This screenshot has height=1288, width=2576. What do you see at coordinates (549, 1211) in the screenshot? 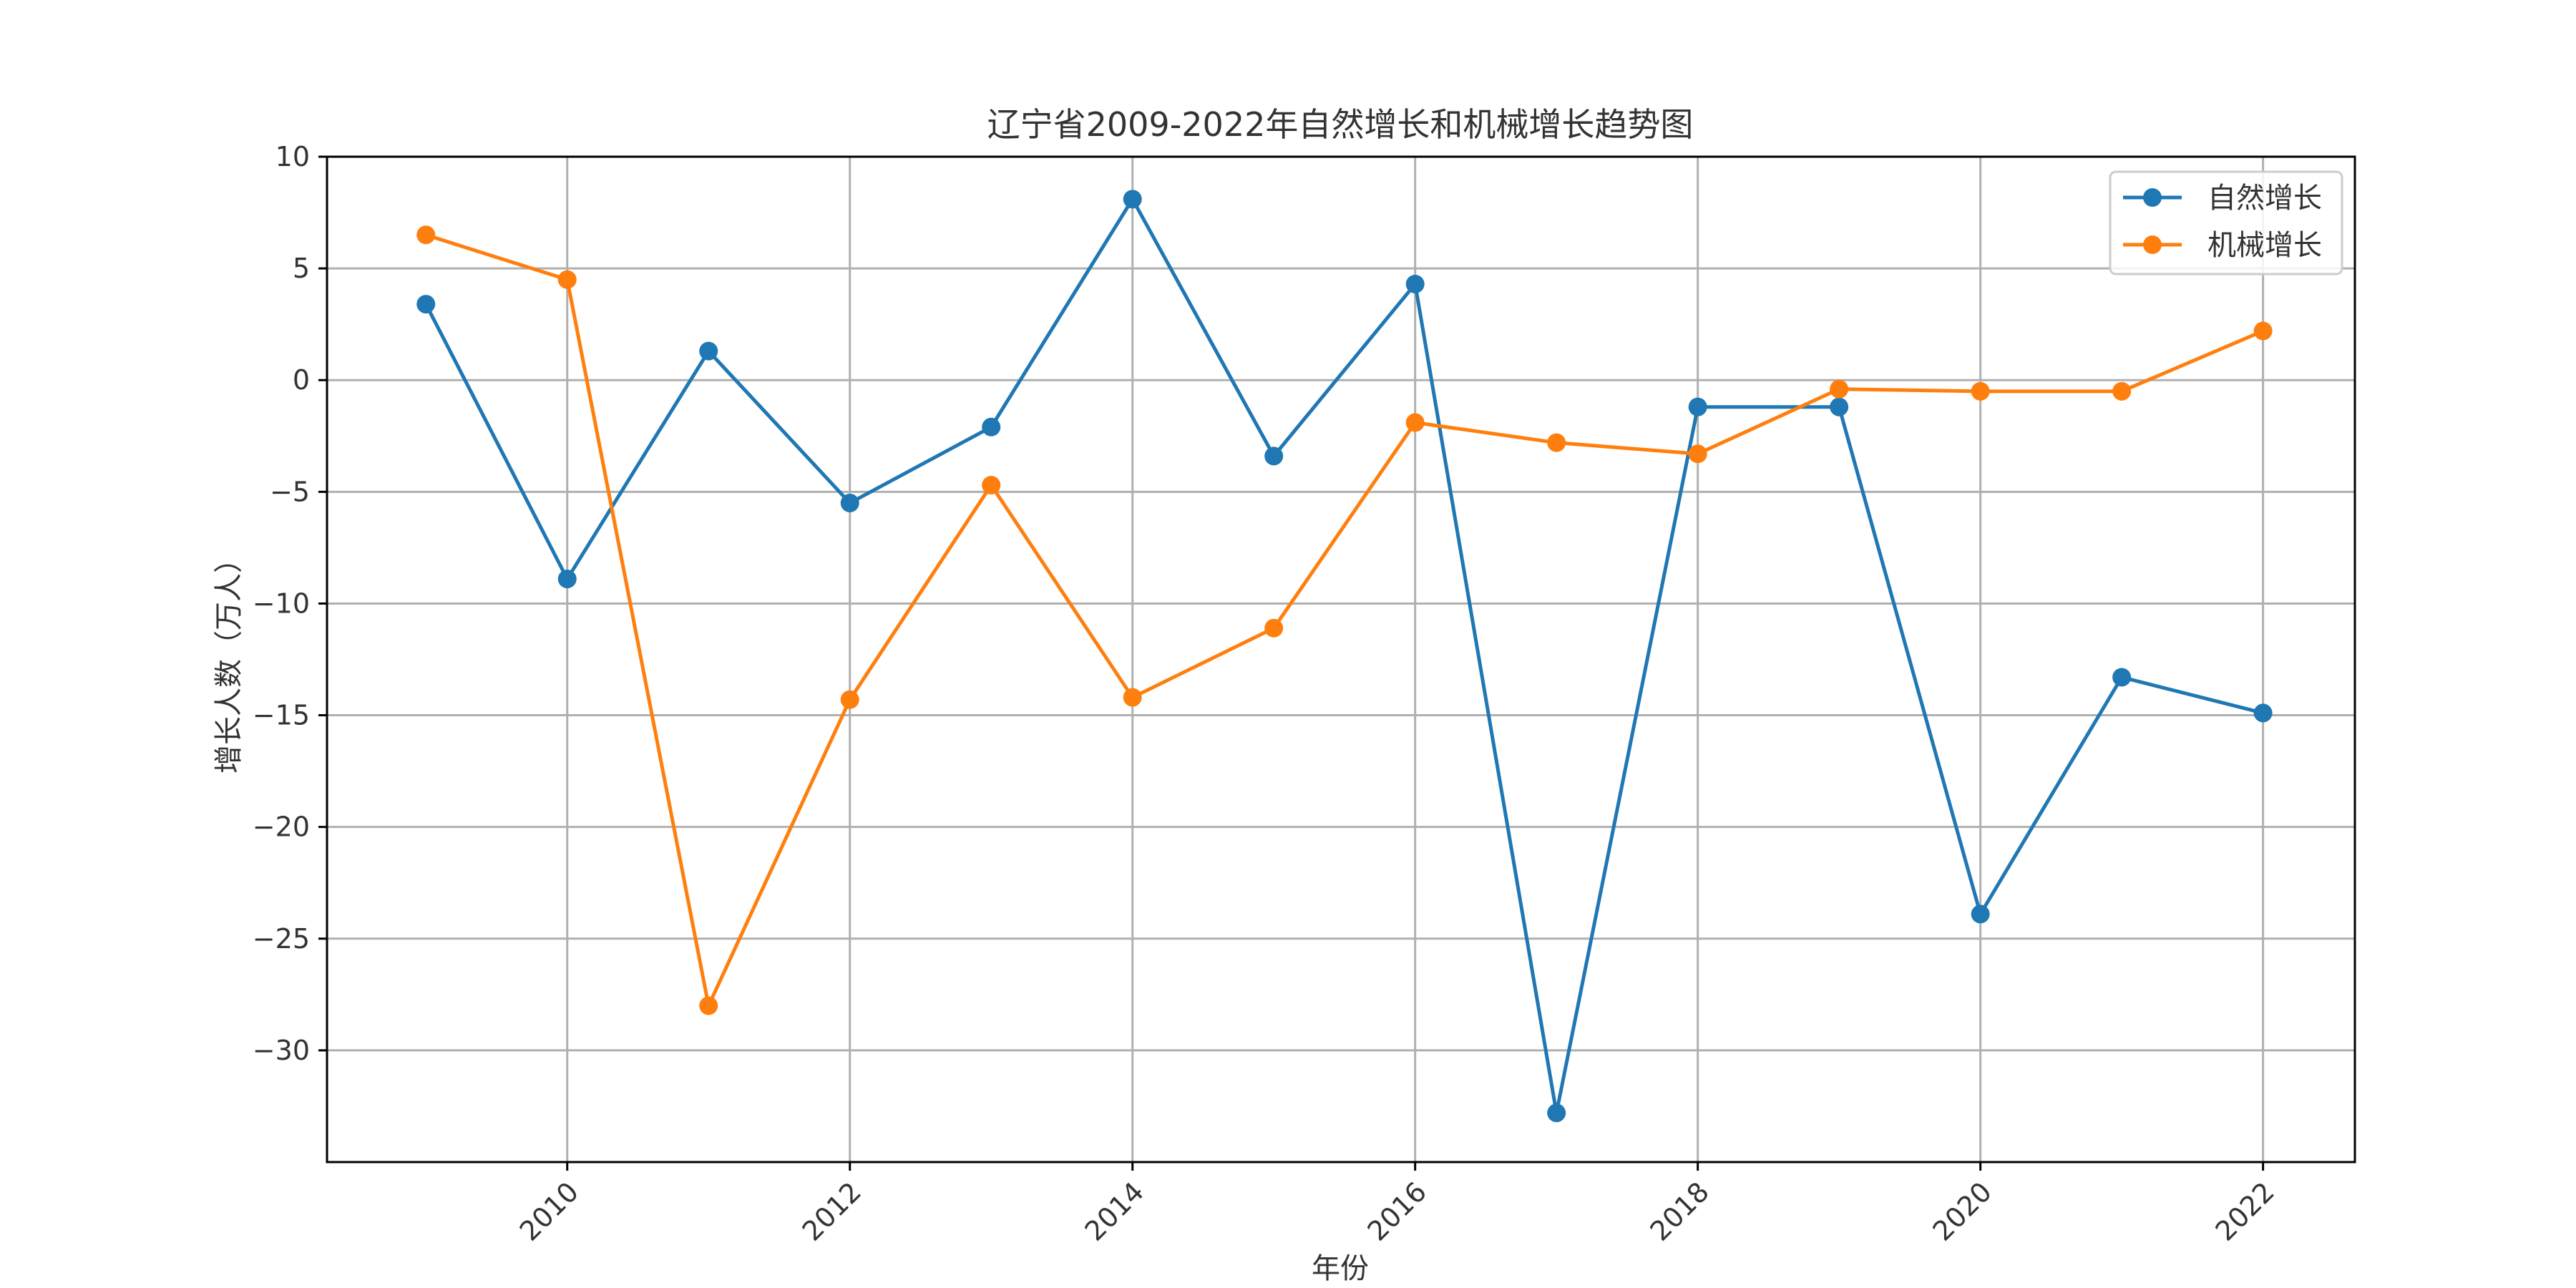
I see `x-tick-label: 2010` at bounding box center [549, 1211].